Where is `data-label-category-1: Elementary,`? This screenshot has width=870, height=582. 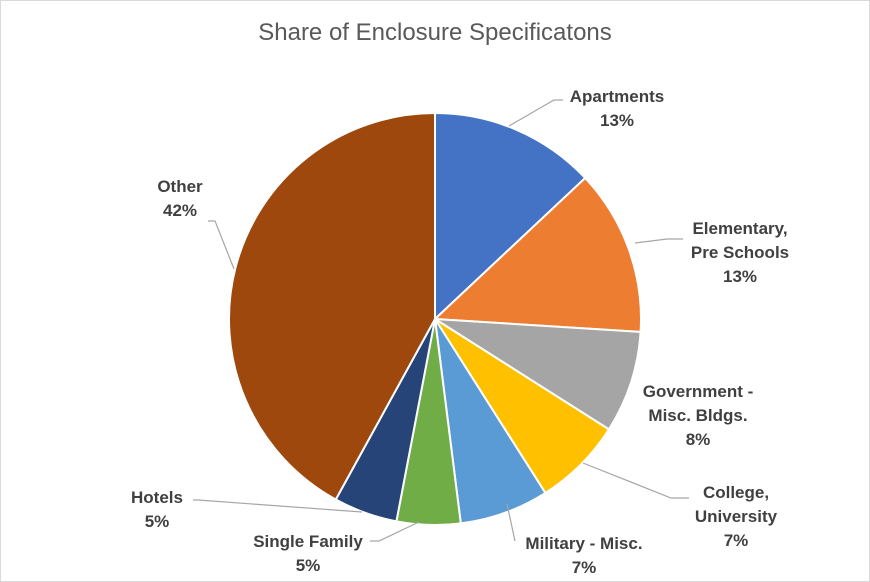
data-label-category-1: Elementary, is located at coordinates (739, 228).